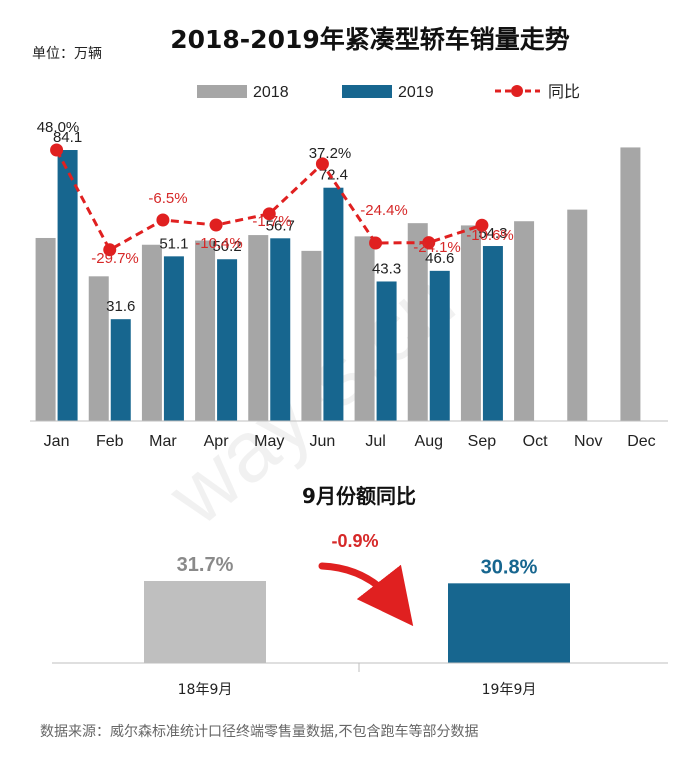 The width and height of the screenshot is (700, 761). Describe the element at coordinates (323, 441) in the screenshot. I see `x-tick-jun: Jun` at that location.